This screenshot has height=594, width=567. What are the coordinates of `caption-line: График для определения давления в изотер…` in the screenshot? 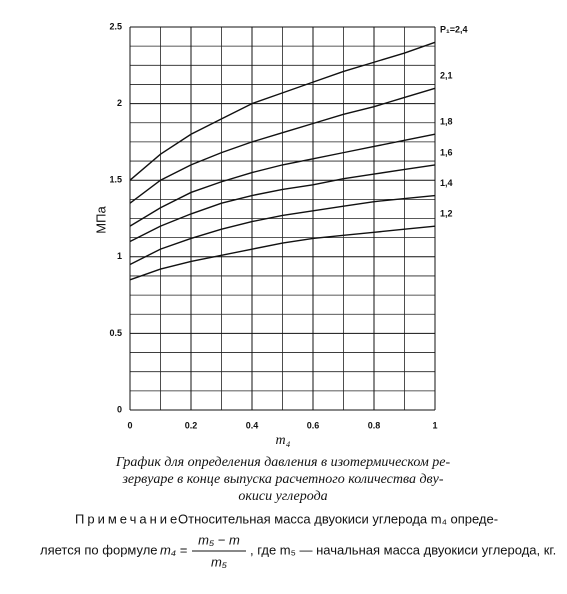 It's located at (283, 462).